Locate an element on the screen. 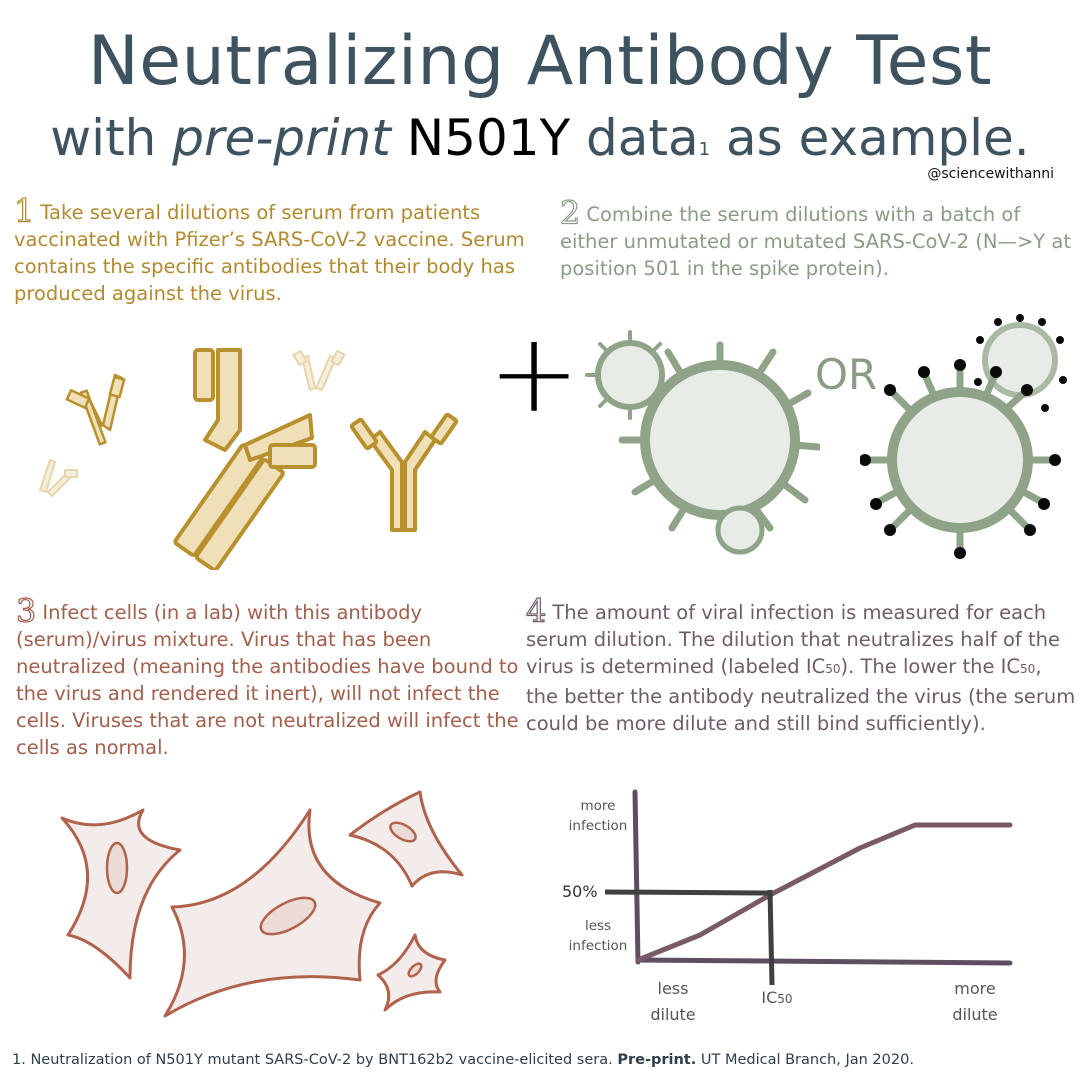  antibody-icon is located at coordinates (249, 459).